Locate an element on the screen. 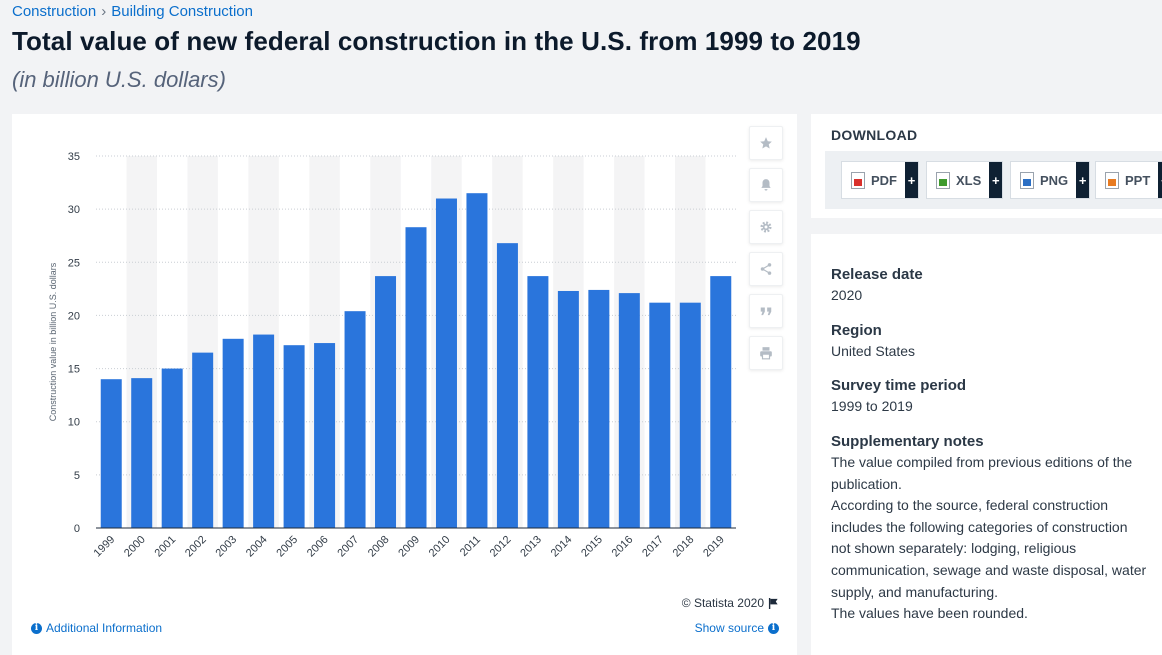 This screenshot has width=1162, height=655. breadcrumb-building-construction: Building Construction is located at coordinates (182, 11).